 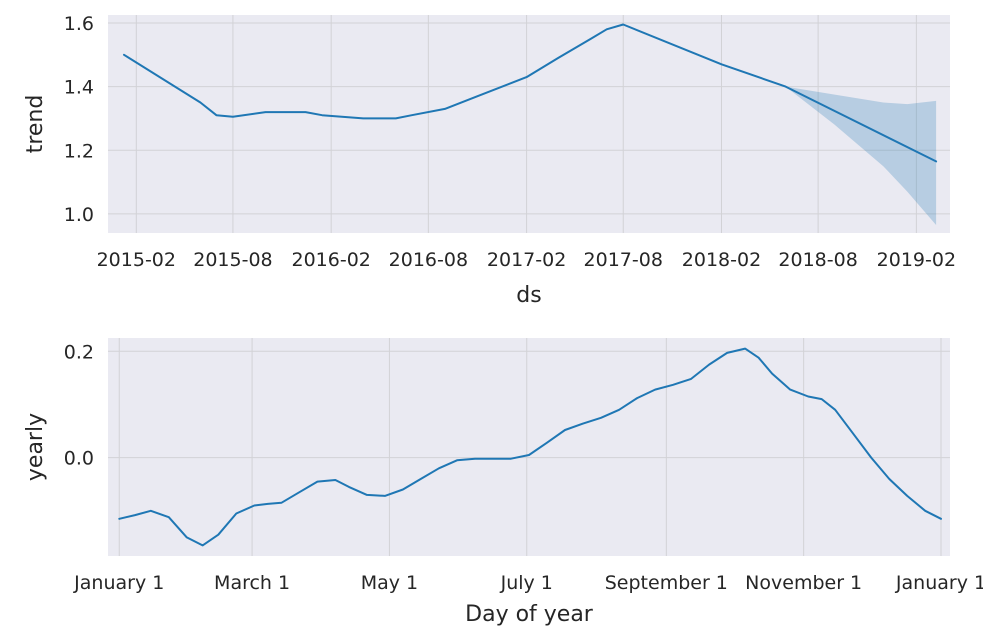 I want to click on y-tick-label: 0.2, so click(x=79, y=352).